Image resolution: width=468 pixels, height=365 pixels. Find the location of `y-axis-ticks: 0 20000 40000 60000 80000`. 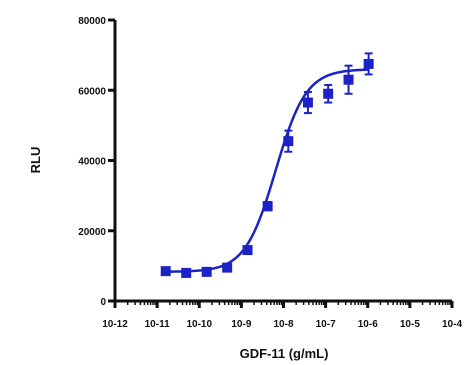

y-axis-ticks: 0 20000 40000 60000 80000 is located at coordinates (96, 162).